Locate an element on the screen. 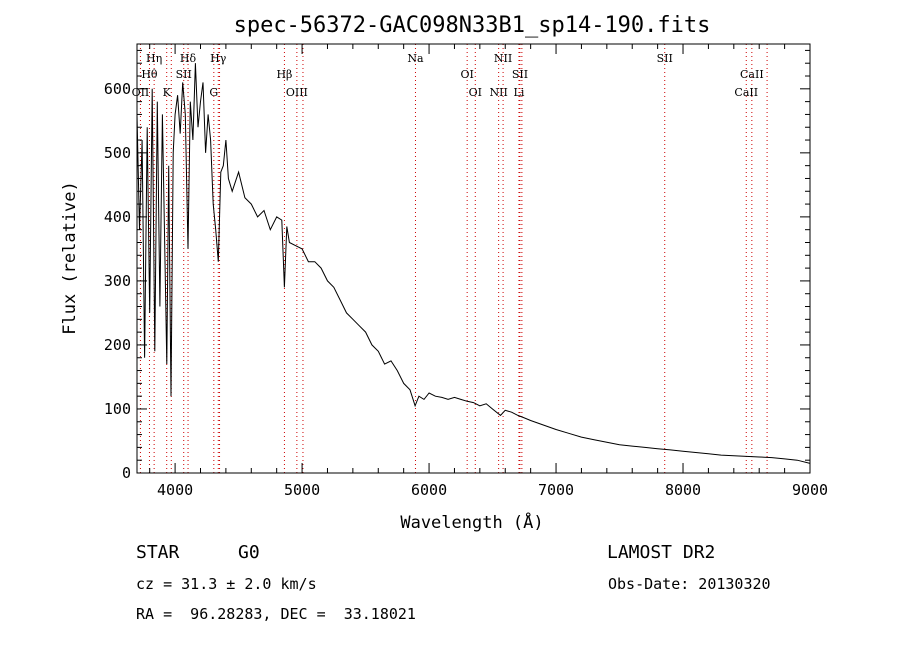 The width and height of the screenshot is (900, 650). line-label: Hθ is located at coordinates (149, 74).